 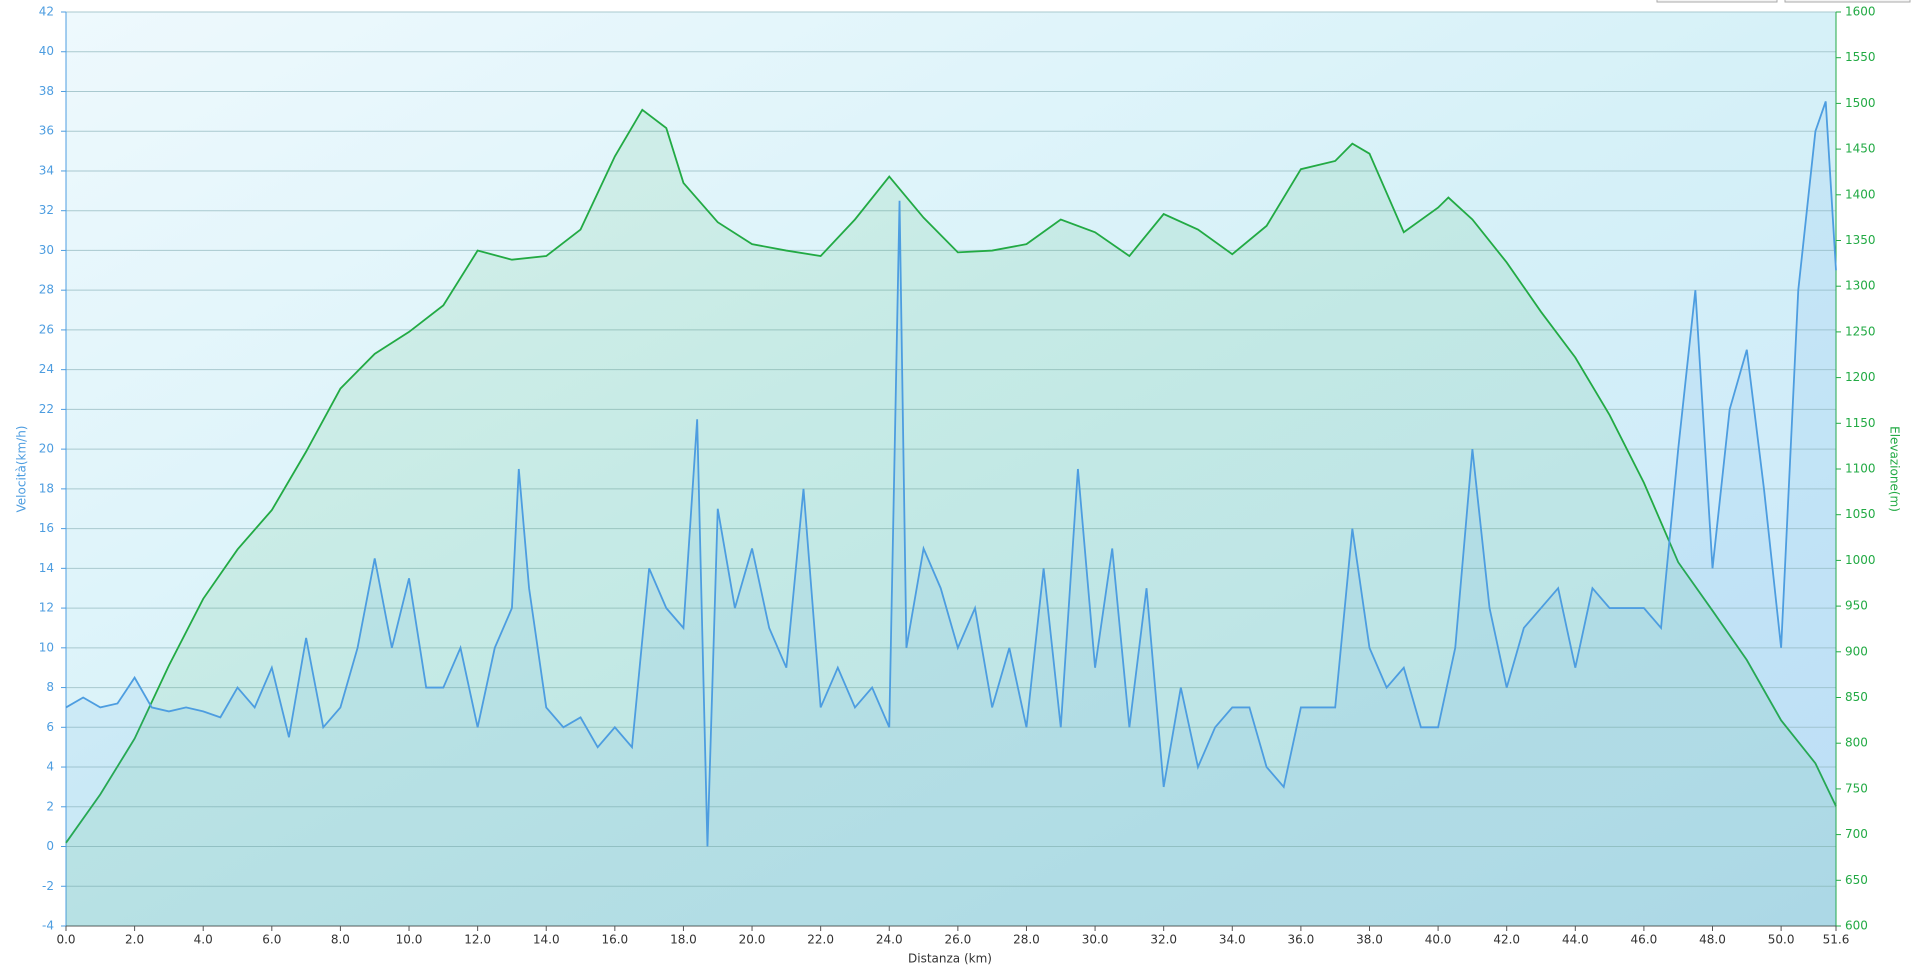 What do you see at coordinates (1860, 560) in the screenshot?
I see `y2-tick-label: 1000` at bounding box center [1860, 560].